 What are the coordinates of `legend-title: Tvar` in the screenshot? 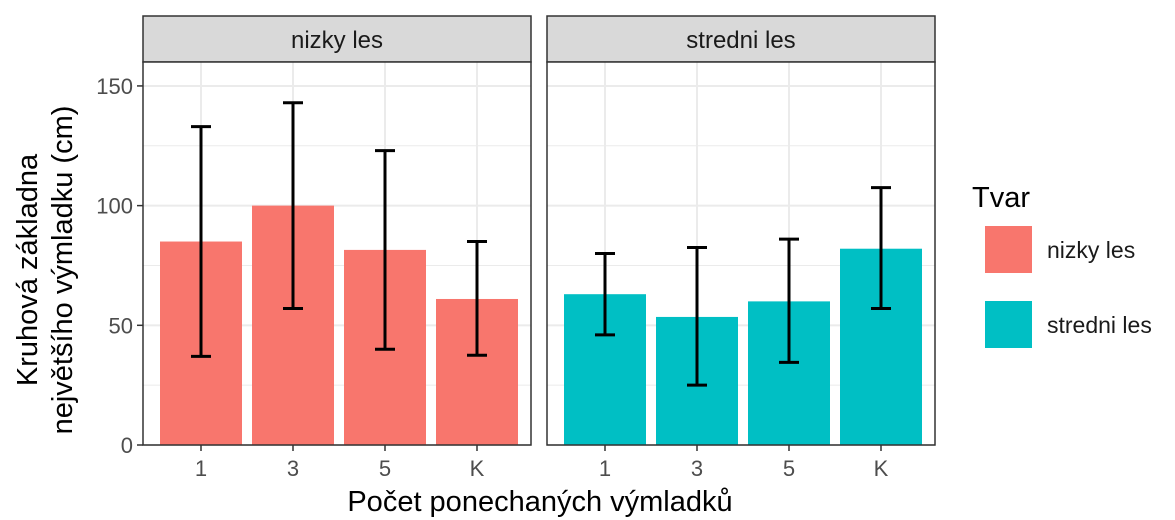 It's located at (1001, 198).